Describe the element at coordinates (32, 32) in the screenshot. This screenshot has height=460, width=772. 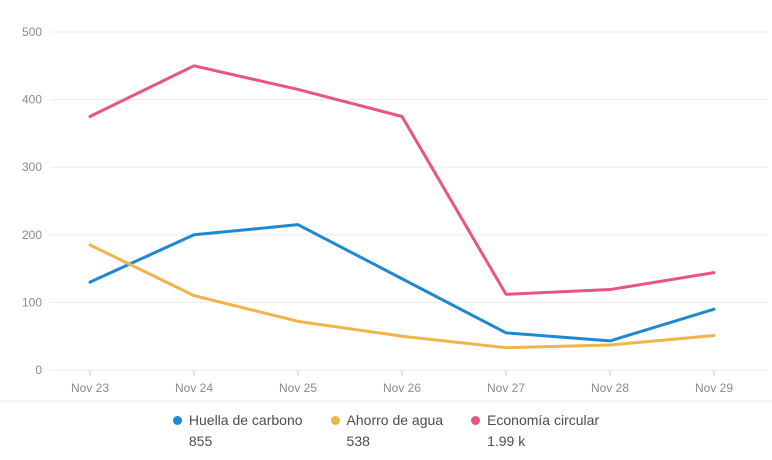
I see `y-axis-tick-label: 500` at that location.